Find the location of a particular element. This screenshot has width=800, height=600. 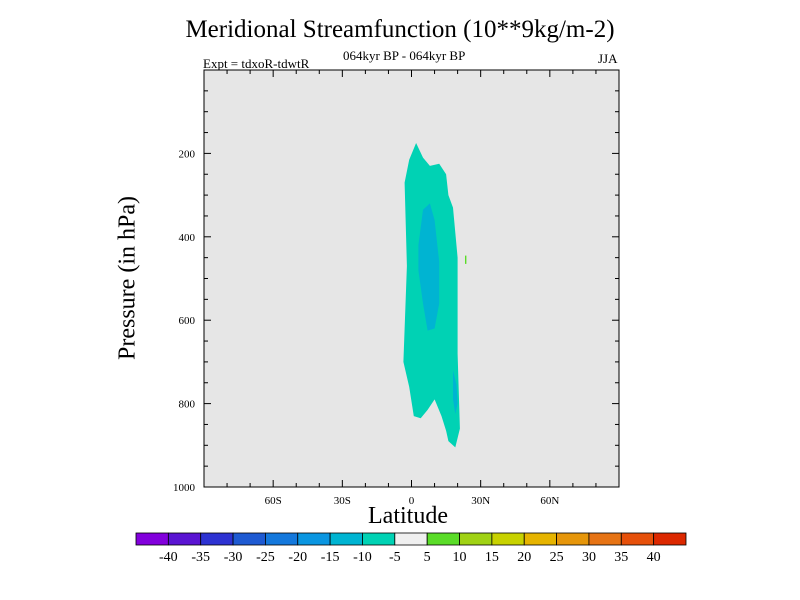

colorbar-label: 5 is located at coordinates (427, 557).